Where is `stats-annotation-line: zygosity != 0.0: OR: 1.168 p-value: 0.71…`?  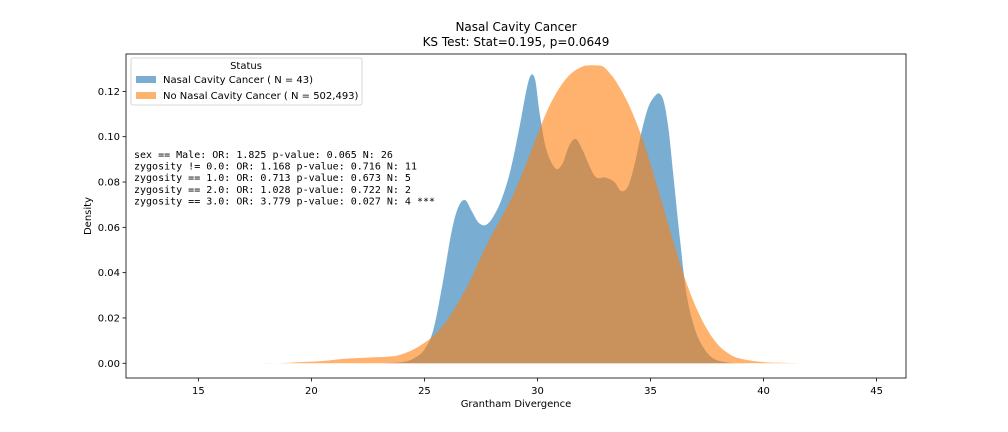 stats-annotation-line: zygosity != 0.0: OR: 1.168 p-value: 0.71… is located at coordinates (275, 167).